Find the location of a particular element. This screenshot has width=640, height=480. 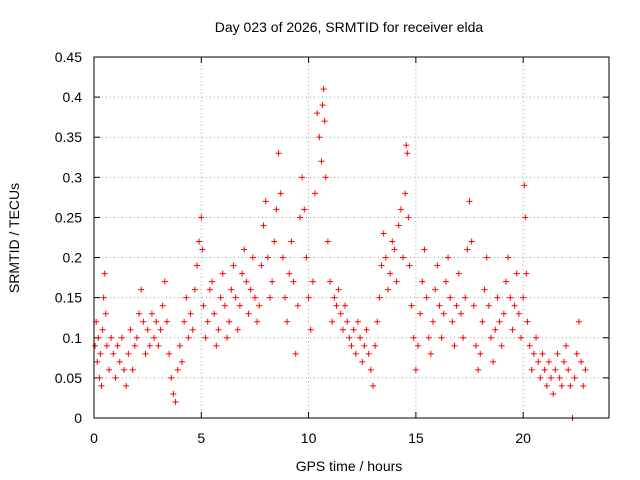

y-tick-label: 0.35 is located at coordinates (68, 137).